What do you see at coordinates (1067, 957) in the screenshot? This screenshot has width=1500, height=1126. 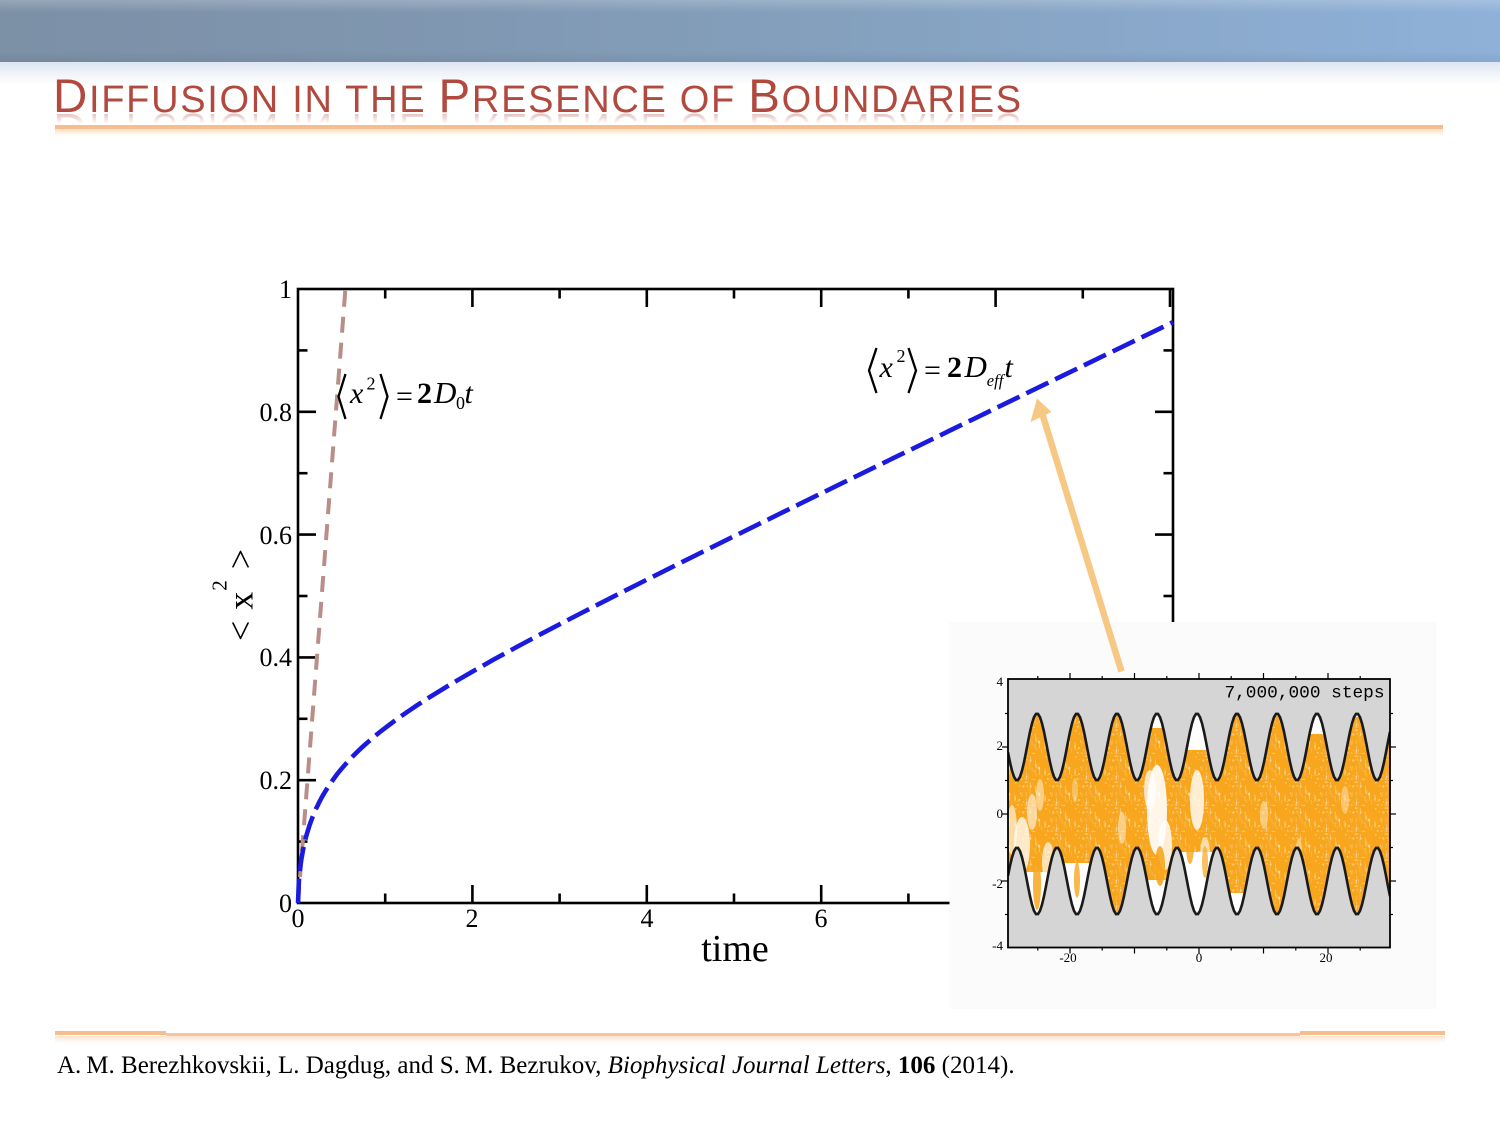 I see `svg-text: -20` at bounding box center [1067, 957].